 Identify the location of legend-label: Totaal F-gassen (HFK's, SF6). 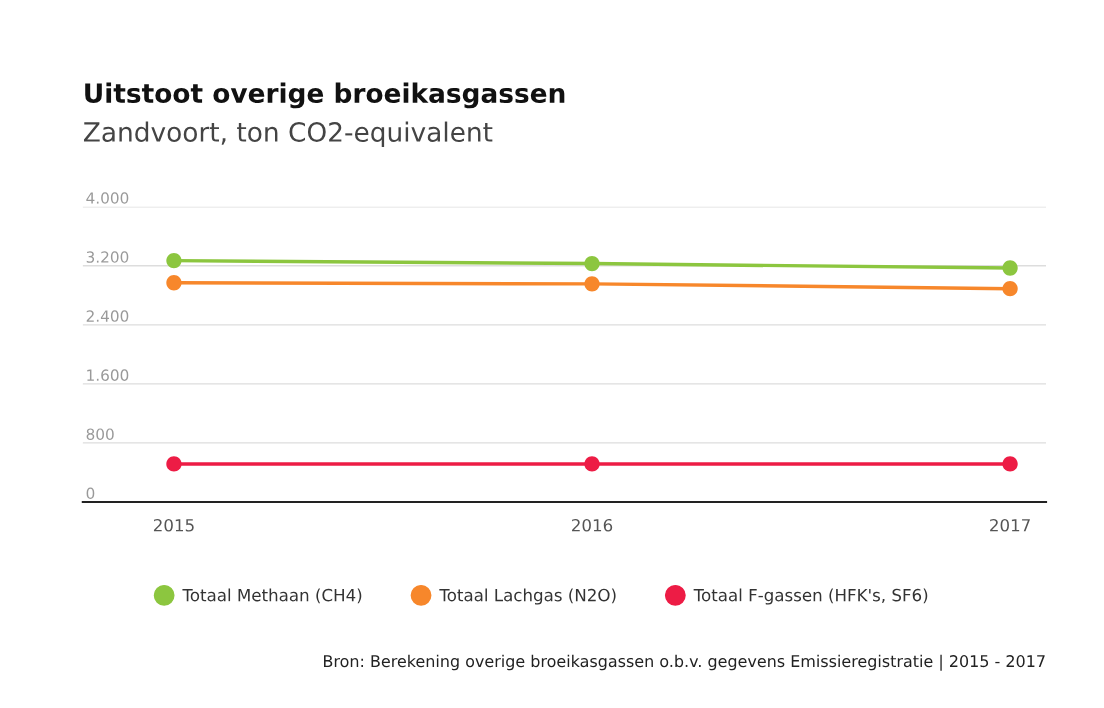
(810, 596).